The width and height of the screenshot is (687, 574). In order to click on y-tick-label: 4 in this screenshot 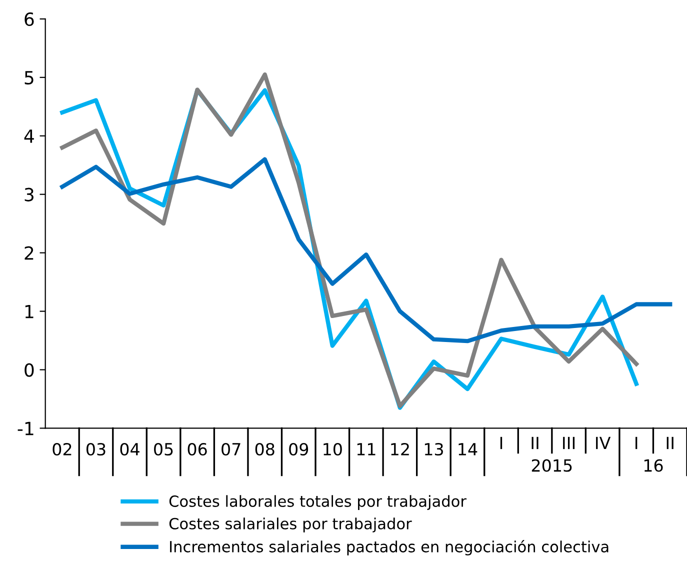, I will do `click(29, 136)`.